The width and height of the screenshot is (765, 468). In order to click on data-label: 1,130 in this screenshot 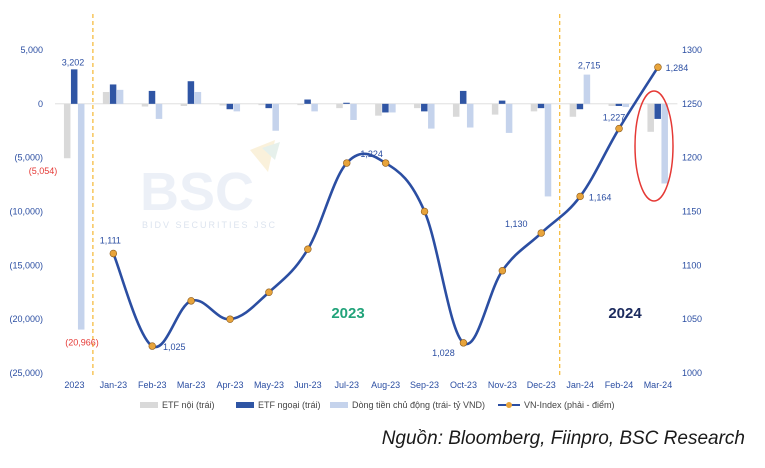, I will do `click(516, 224)`.